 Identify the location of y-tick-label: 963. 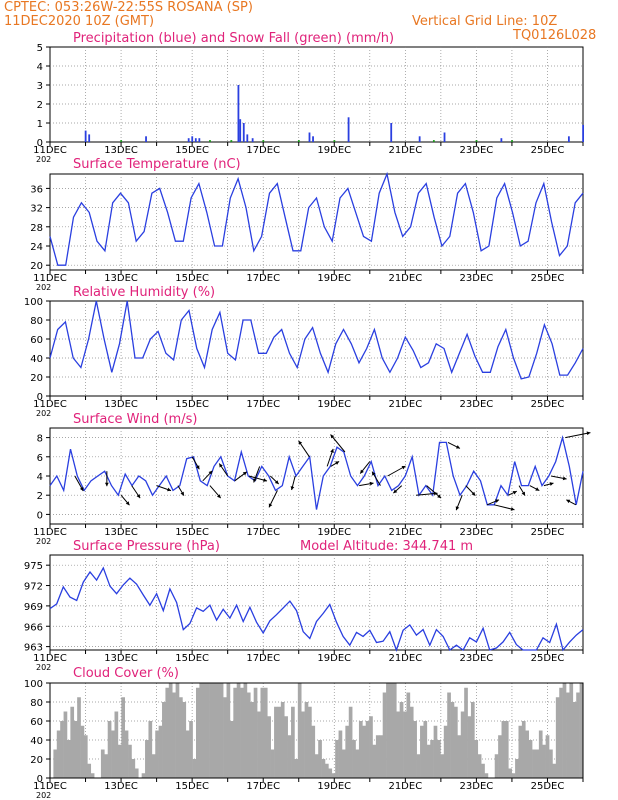
(33, 648).